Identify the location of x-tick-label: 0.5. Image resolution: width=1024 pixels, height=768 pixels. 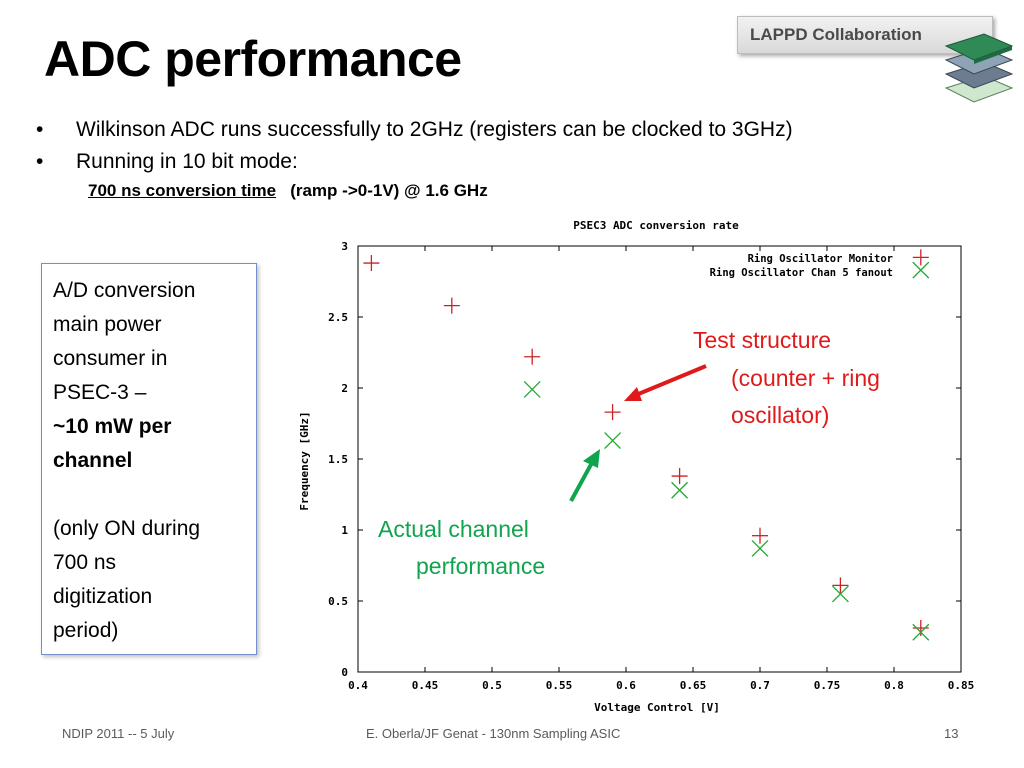
(492, 685).